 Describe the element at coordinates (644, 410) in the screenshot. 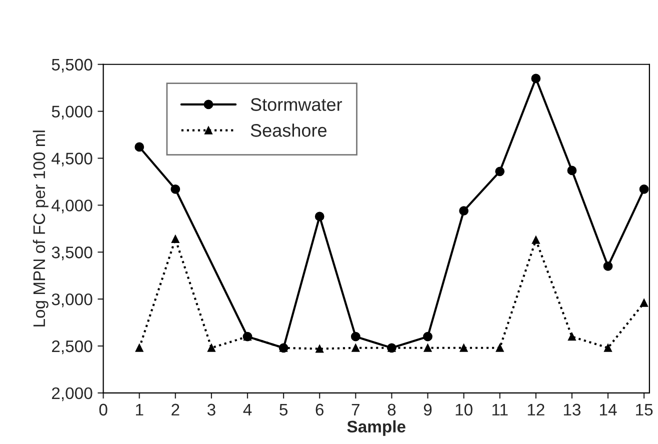

I see `x-tick-label: 15` at that location.